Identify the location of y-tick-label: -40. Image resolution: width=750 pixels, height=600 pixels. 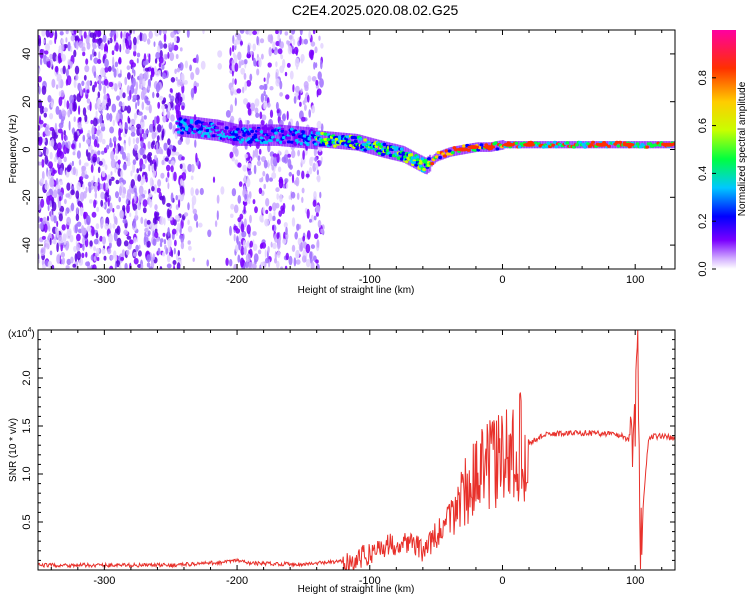
(27, 245).